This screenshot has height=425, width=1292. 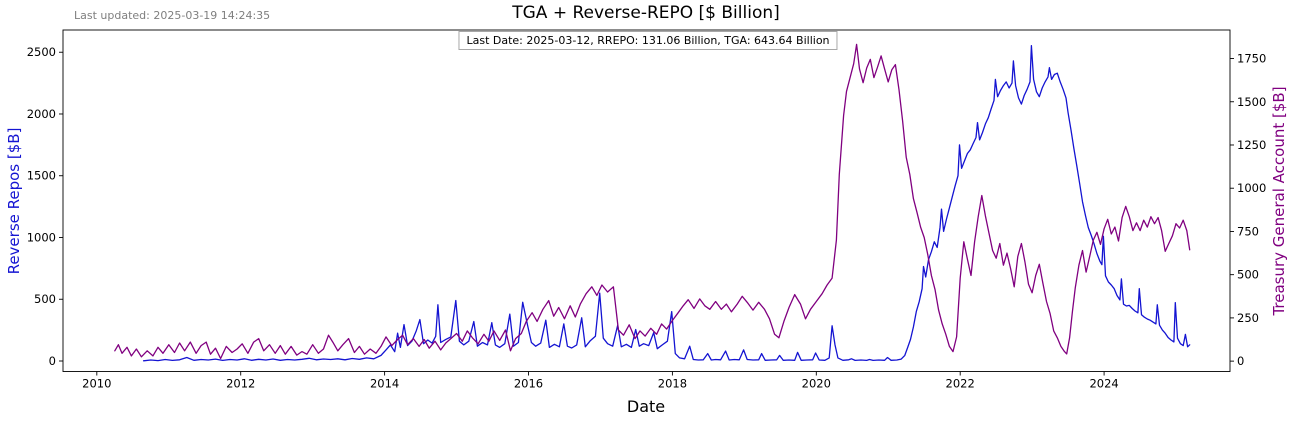 What do you see at coordinates (960, 384) in the screenshot?
I see `x-tick-label: 2022` at bounding box center [960, 384].